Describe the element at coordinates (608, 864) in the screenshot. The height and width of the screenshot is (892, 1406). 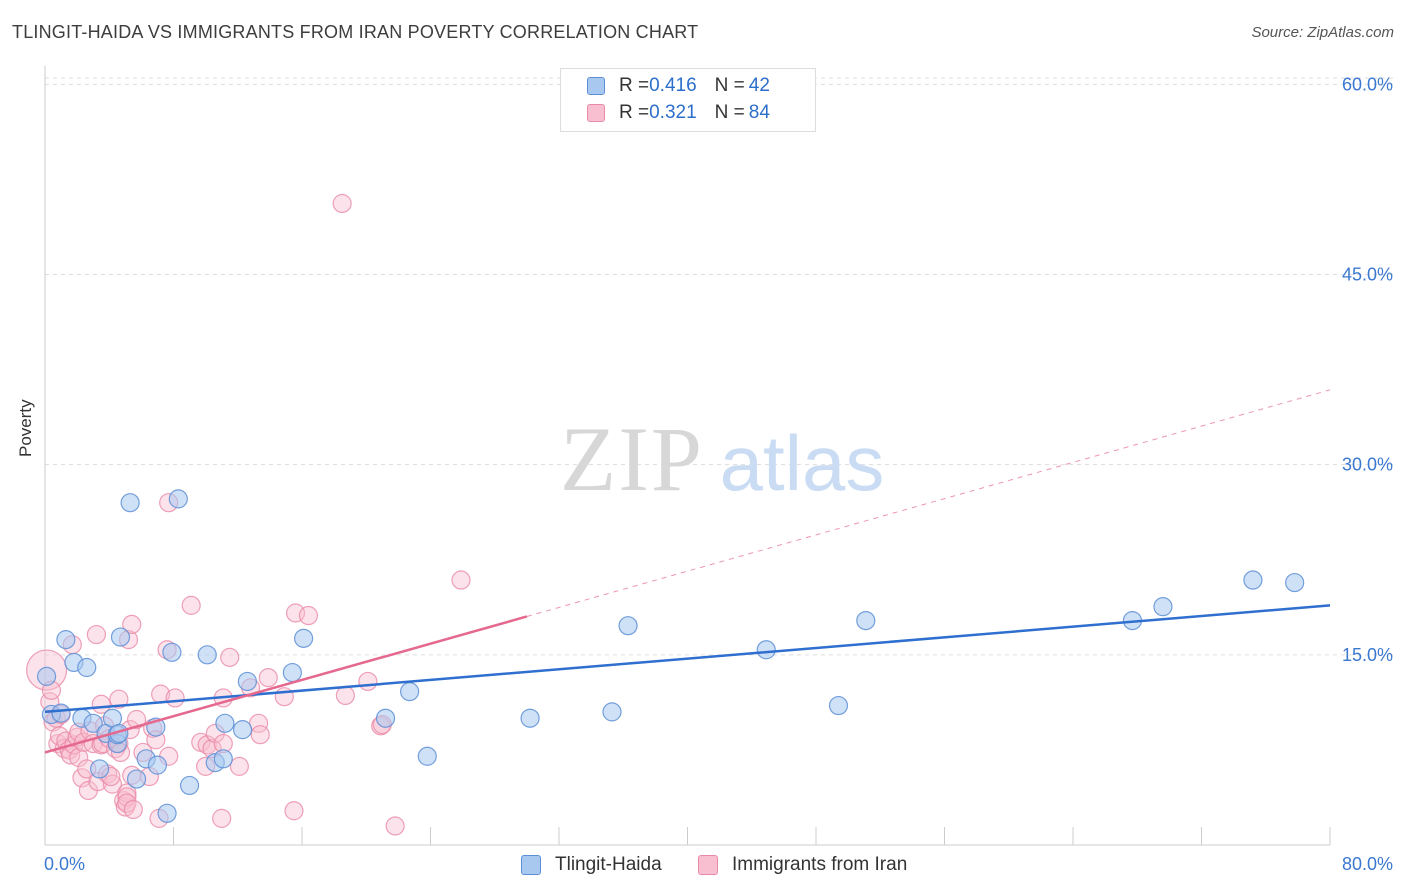
I see `bottom-legend-label-tlingit: Tlingit-Haida` at that location.